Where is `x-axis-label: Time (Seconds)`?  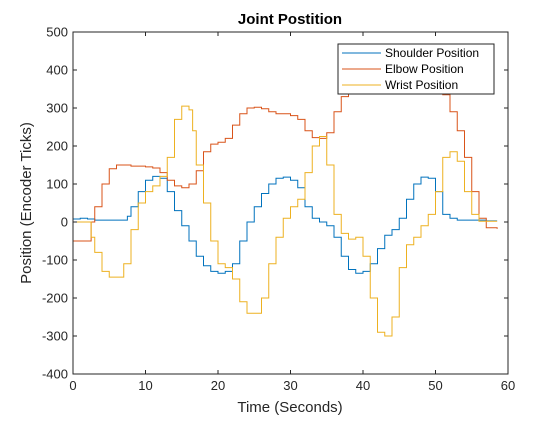
x-axis-label: Time (Seconds) is located at coordinates (289, 407).